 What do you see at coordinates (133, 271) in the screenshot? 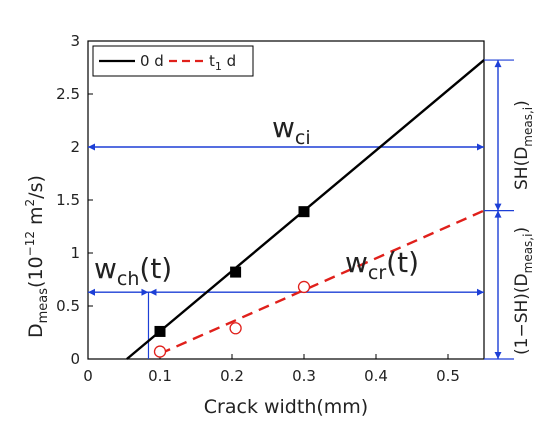
I see `annotation-wch: wch(t)` at bounding box center [133, 271].